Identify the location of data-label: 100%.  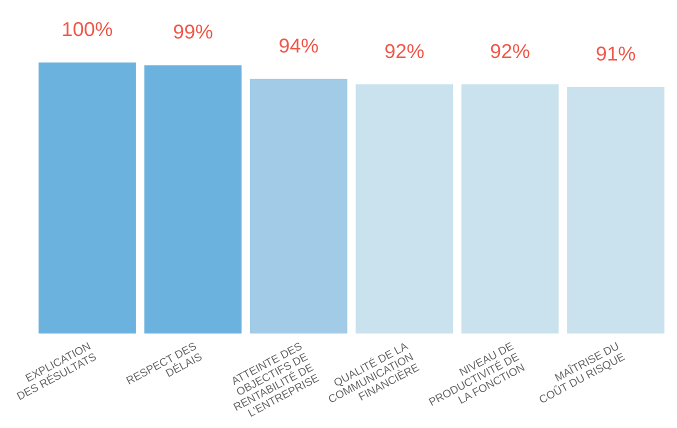
(88, 30).